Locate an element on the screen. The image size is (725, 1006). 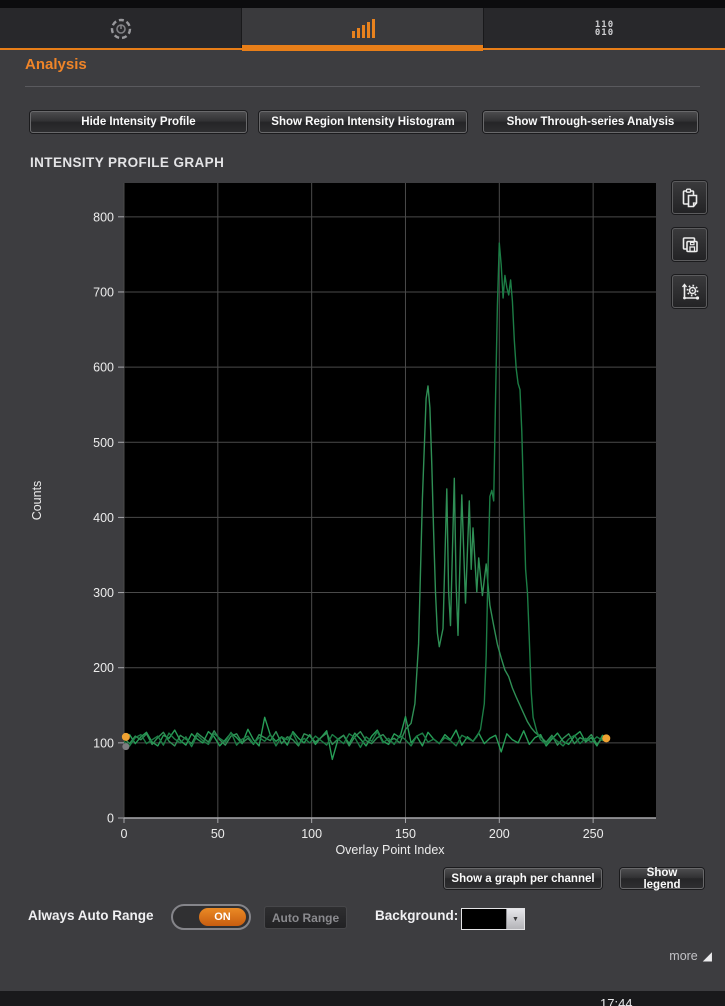
y-tick-label: 700 is located at coordinates (103, 292).